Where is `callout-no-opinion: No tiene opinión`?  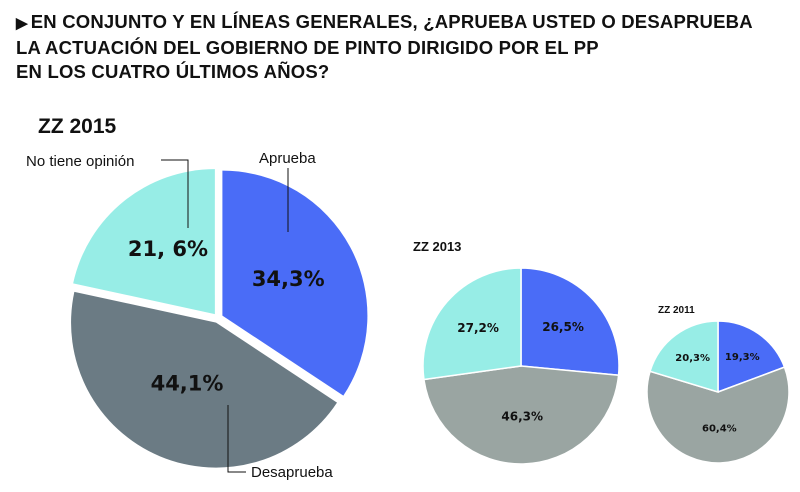 callout-no-opinion: No tiene opinión is located at coordinates (80, 161).